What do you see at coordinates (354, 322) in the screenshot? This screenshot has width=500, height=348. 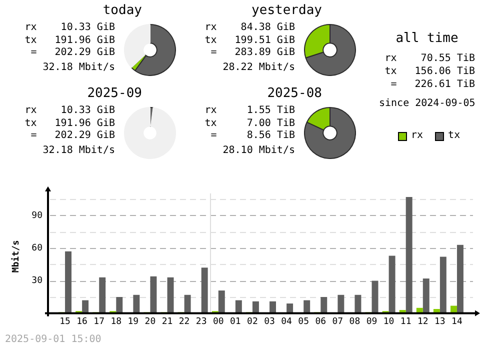 I see `x-tick-label: 08` at bounding box center [354, 322].